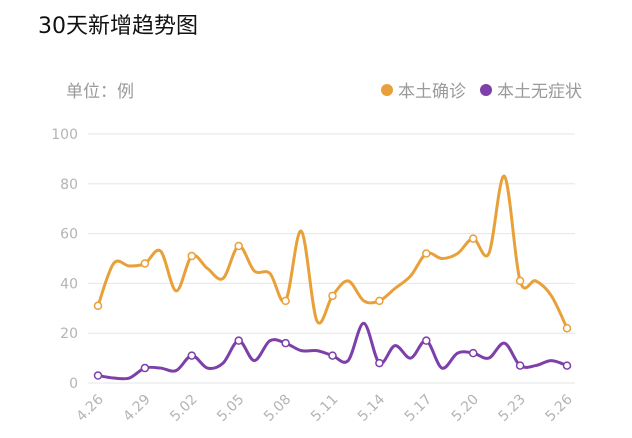 The width and height of the screenshot is (632, 438). What do you see at coordinates (192, 256) in the screenshot?
I see `data-point-confirmed-5.02` at bounding box center [192, 256].